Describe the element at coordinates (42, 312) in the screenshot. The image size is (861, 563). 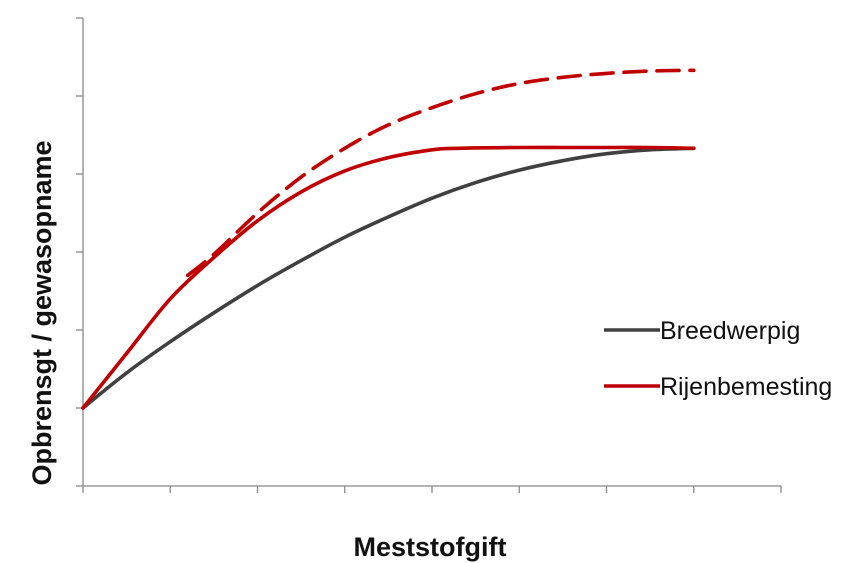
I see `y-axis-title: Opbrensgt / gewasopname` at that location.